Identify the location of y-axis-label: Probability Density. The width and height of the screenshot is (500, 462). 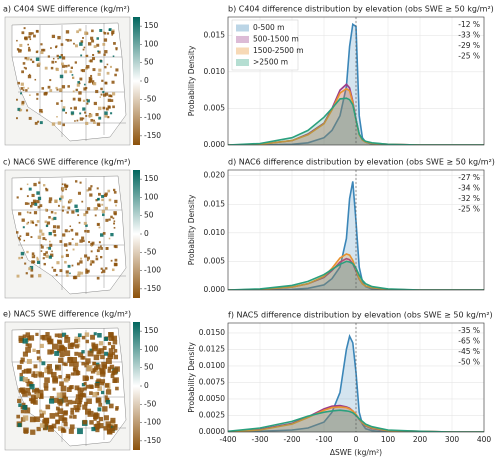
(191, 229).